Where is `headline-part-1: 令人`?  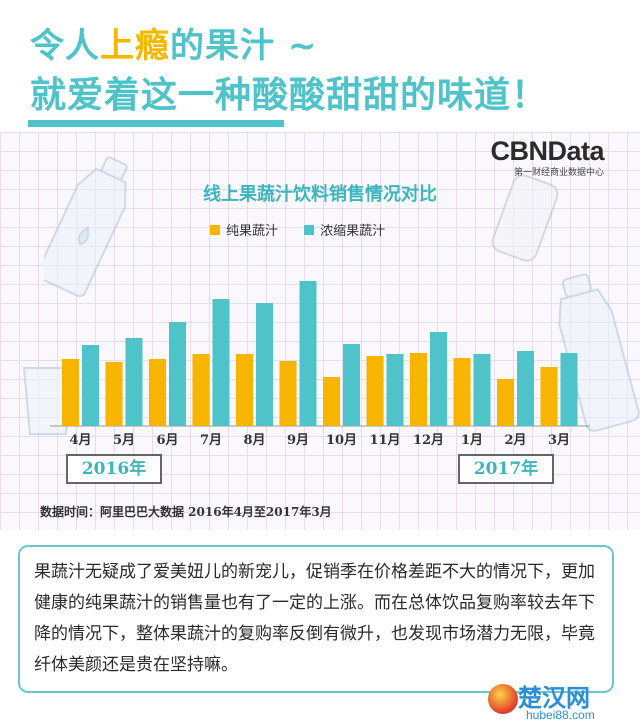
headline-part-1: 令人 is located at coordinates (65, 46).